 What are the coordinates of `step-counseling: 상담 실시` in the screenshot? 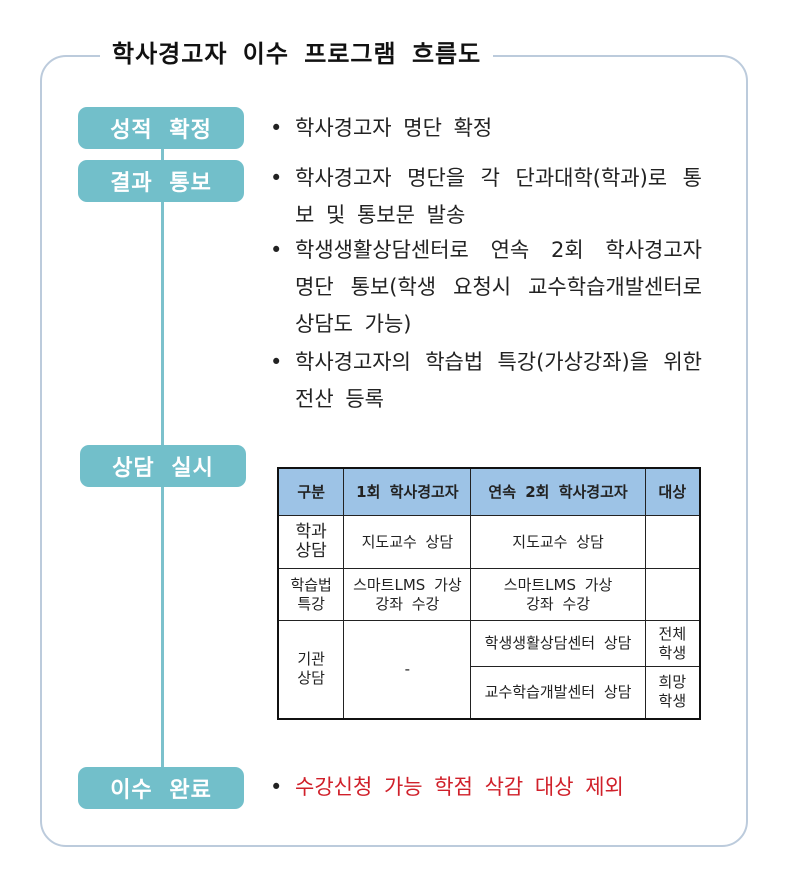 It's located at (163, 466).